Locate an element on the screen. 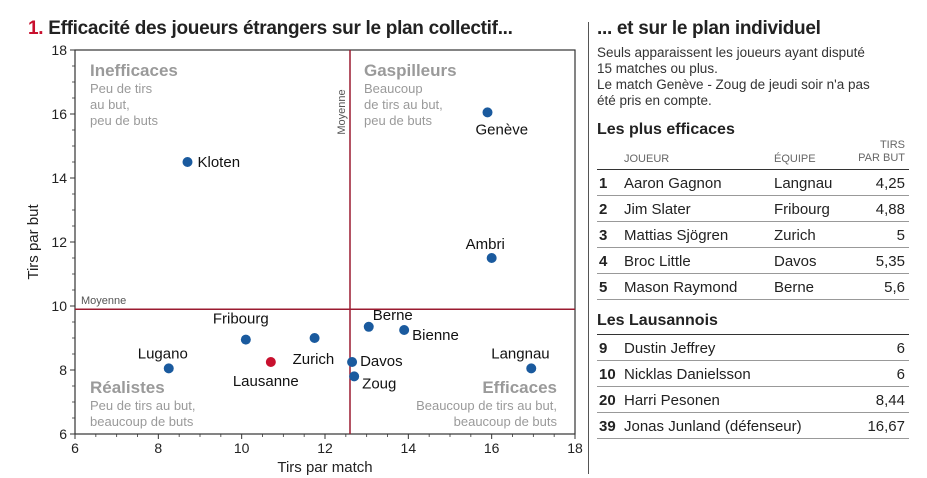 The height and width of the screenshot is (478, 927). rank-cell: 9 is located at coordinates (603, 348).